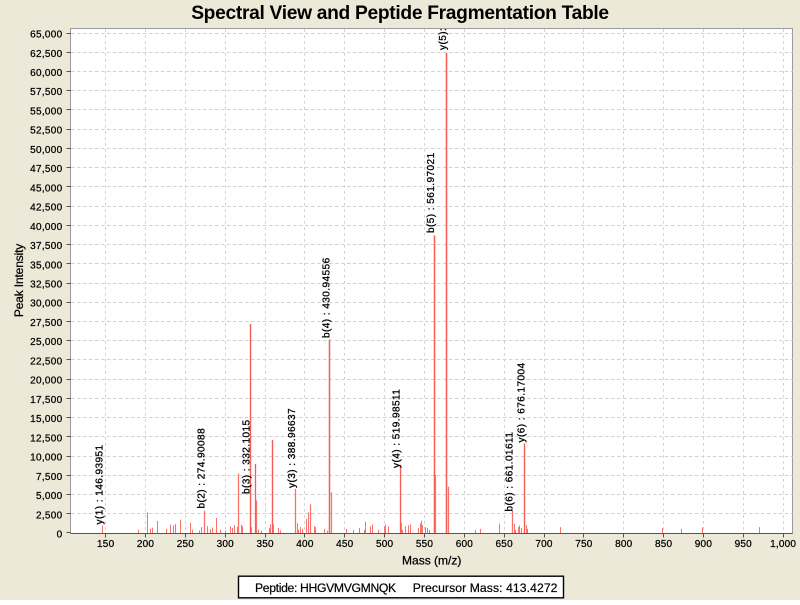  Describe the element at coordinates (431, 561) in the screenshot. I see `svg-text: Mass (m/z)` at that location.